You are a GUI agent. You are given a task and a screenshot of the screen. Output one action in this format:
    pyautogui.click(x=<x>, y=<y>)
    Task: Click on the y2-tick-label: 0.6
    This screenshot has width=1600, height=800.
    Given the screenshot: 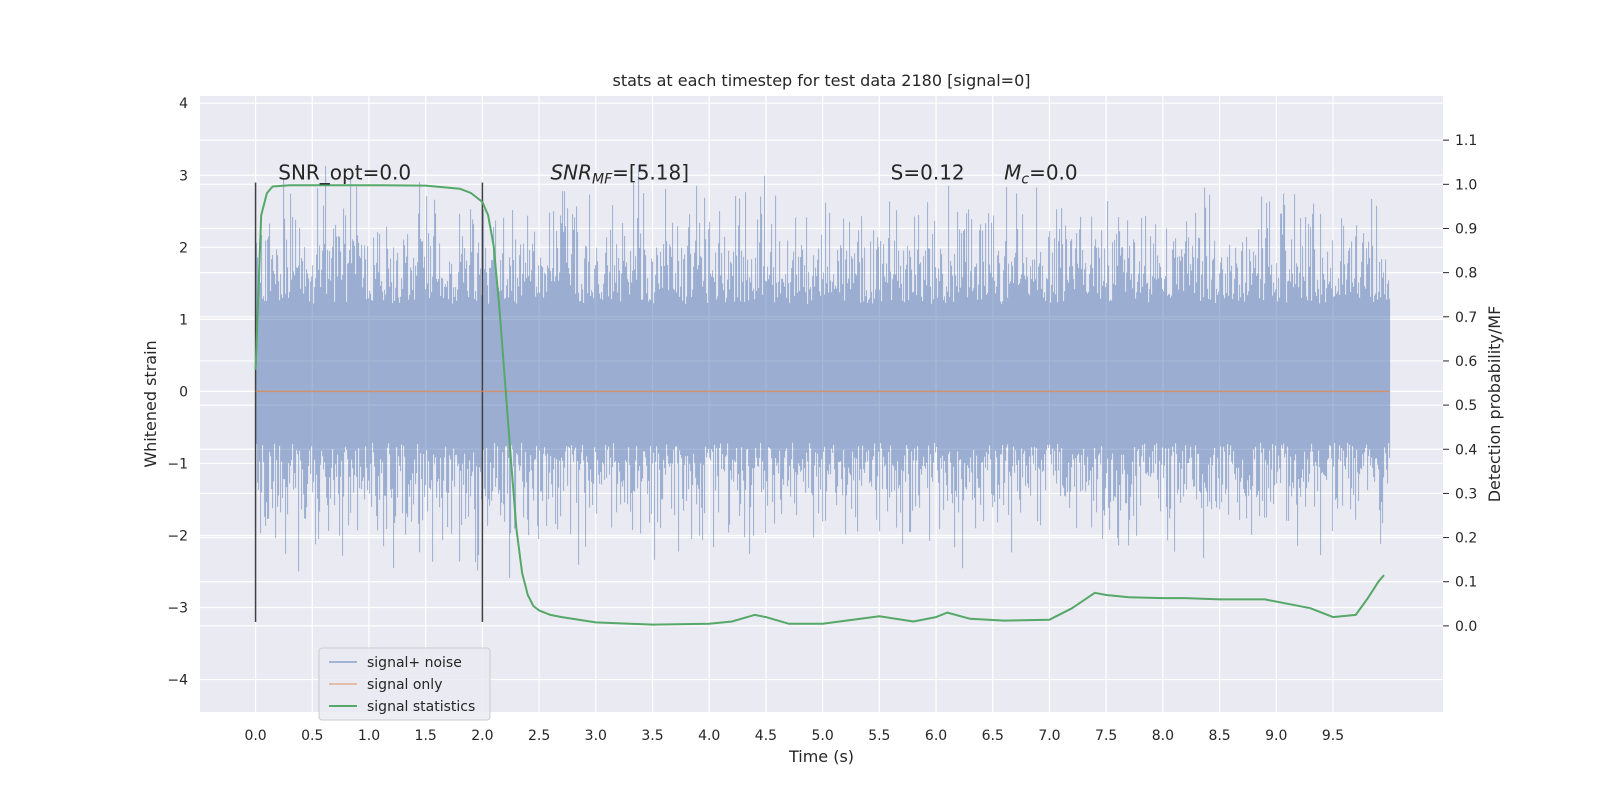 What is the action you would take?
    pyautogui.click(x=1466, y=362)
    